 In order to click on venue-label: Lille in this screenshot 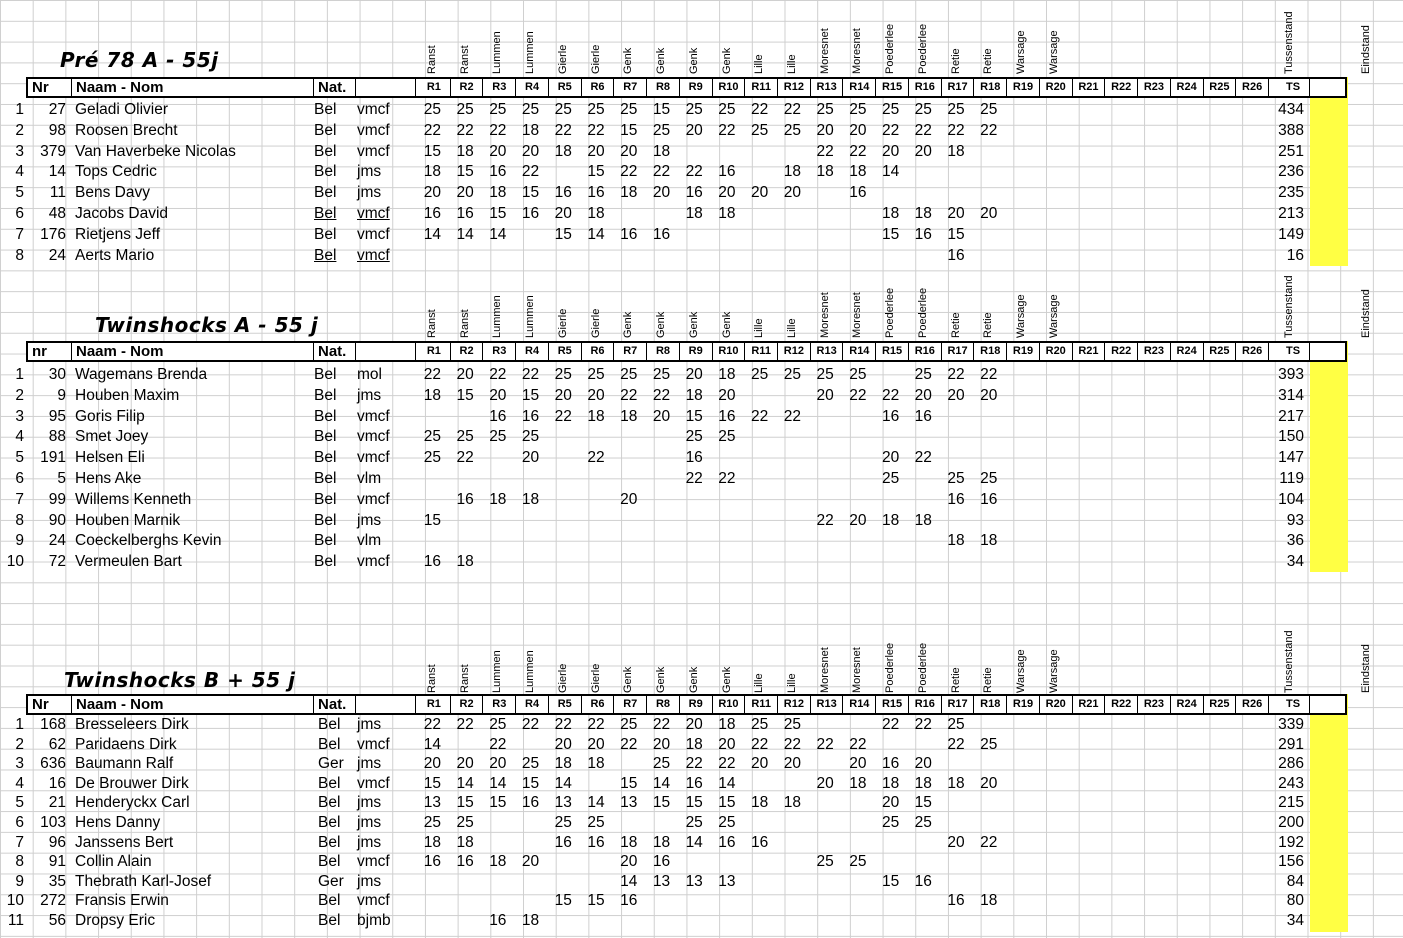, I will do `click(792, 328)`.